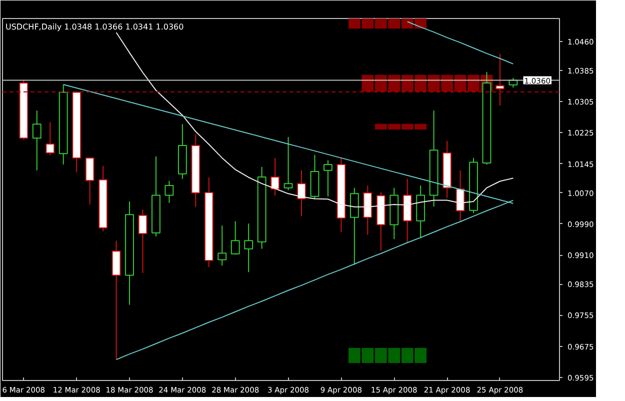 This screenshot has width=625, height=401. I want to click on text: USDCHF,Daily 1.0348 1.0366 1.0341 1.0360, so click(95, 27).